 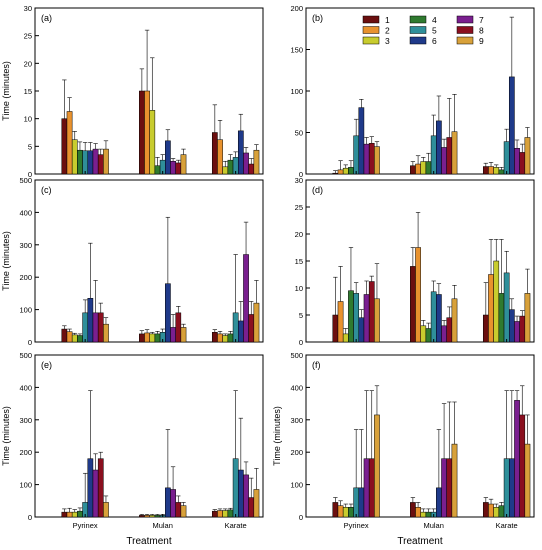 What do you see at coordinates (28, 8) in the screenshot?
I see `y-tick-label: 30` at bounding box center [28, 8].